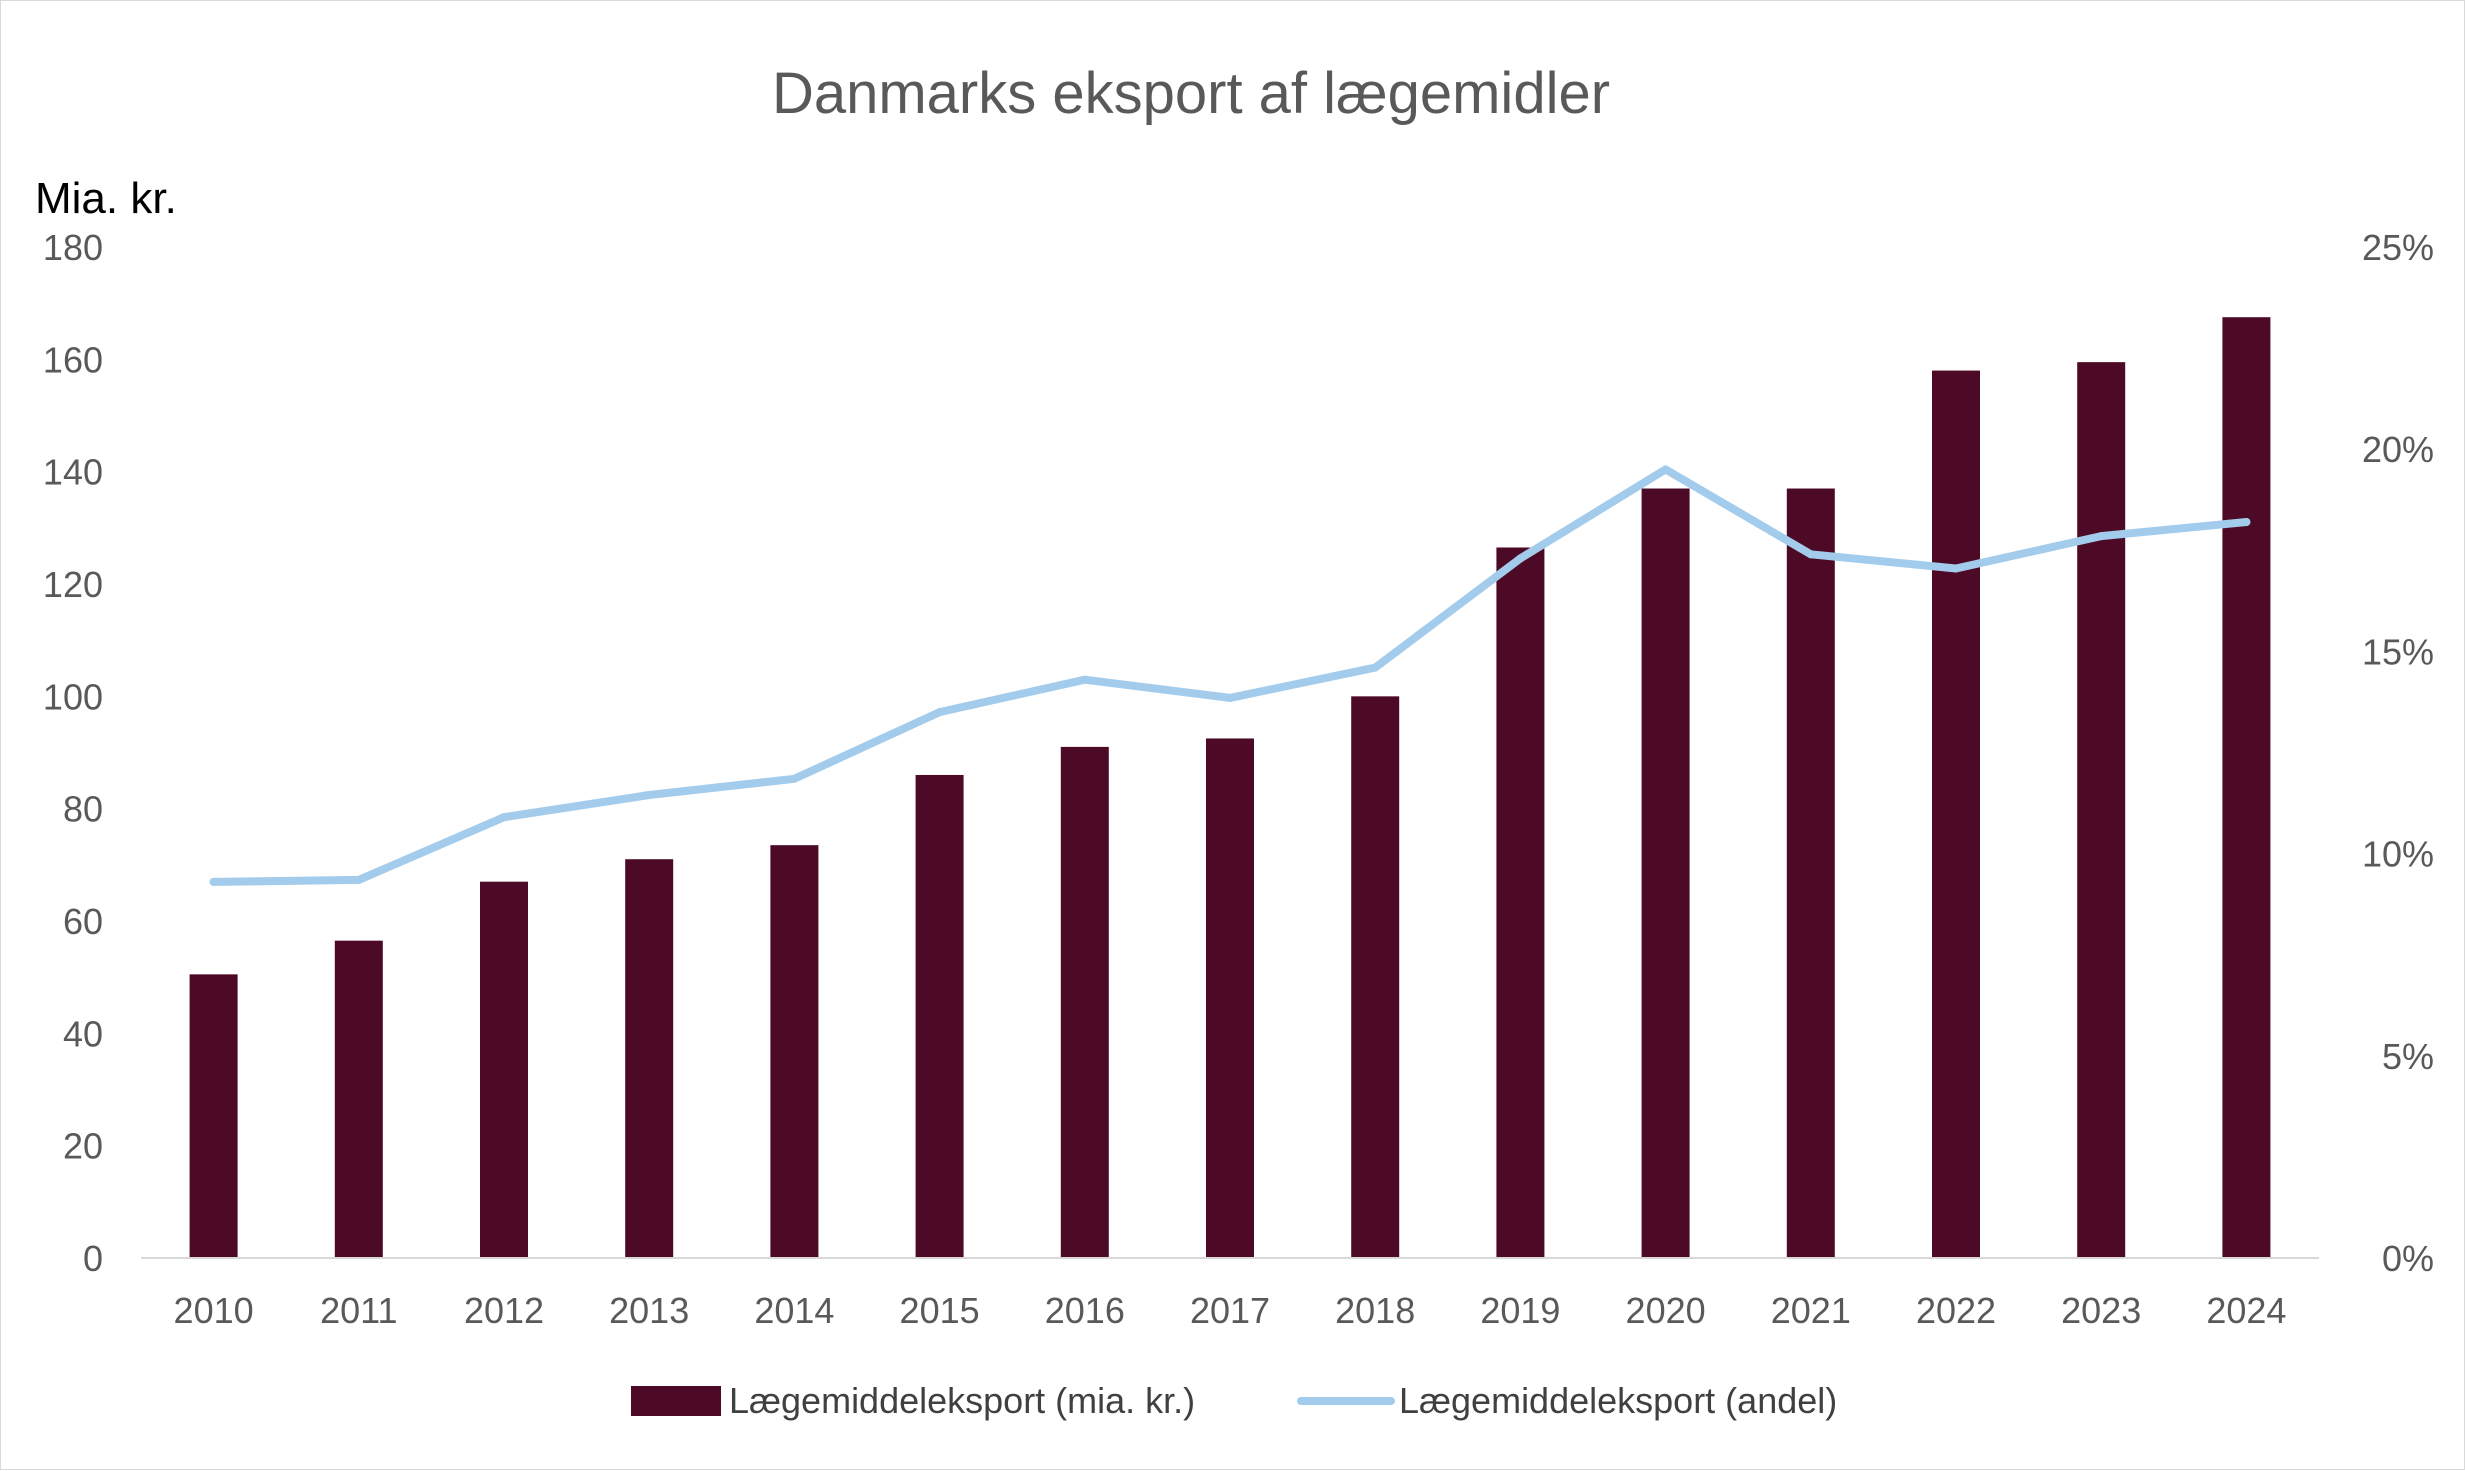 The width and height of the screenshot is (2465, 1471). What do you see at coordinates (1085, 1310) in the screenshot?
I see `x-tick-label: 2016` at bounding box center [1085, 1310].